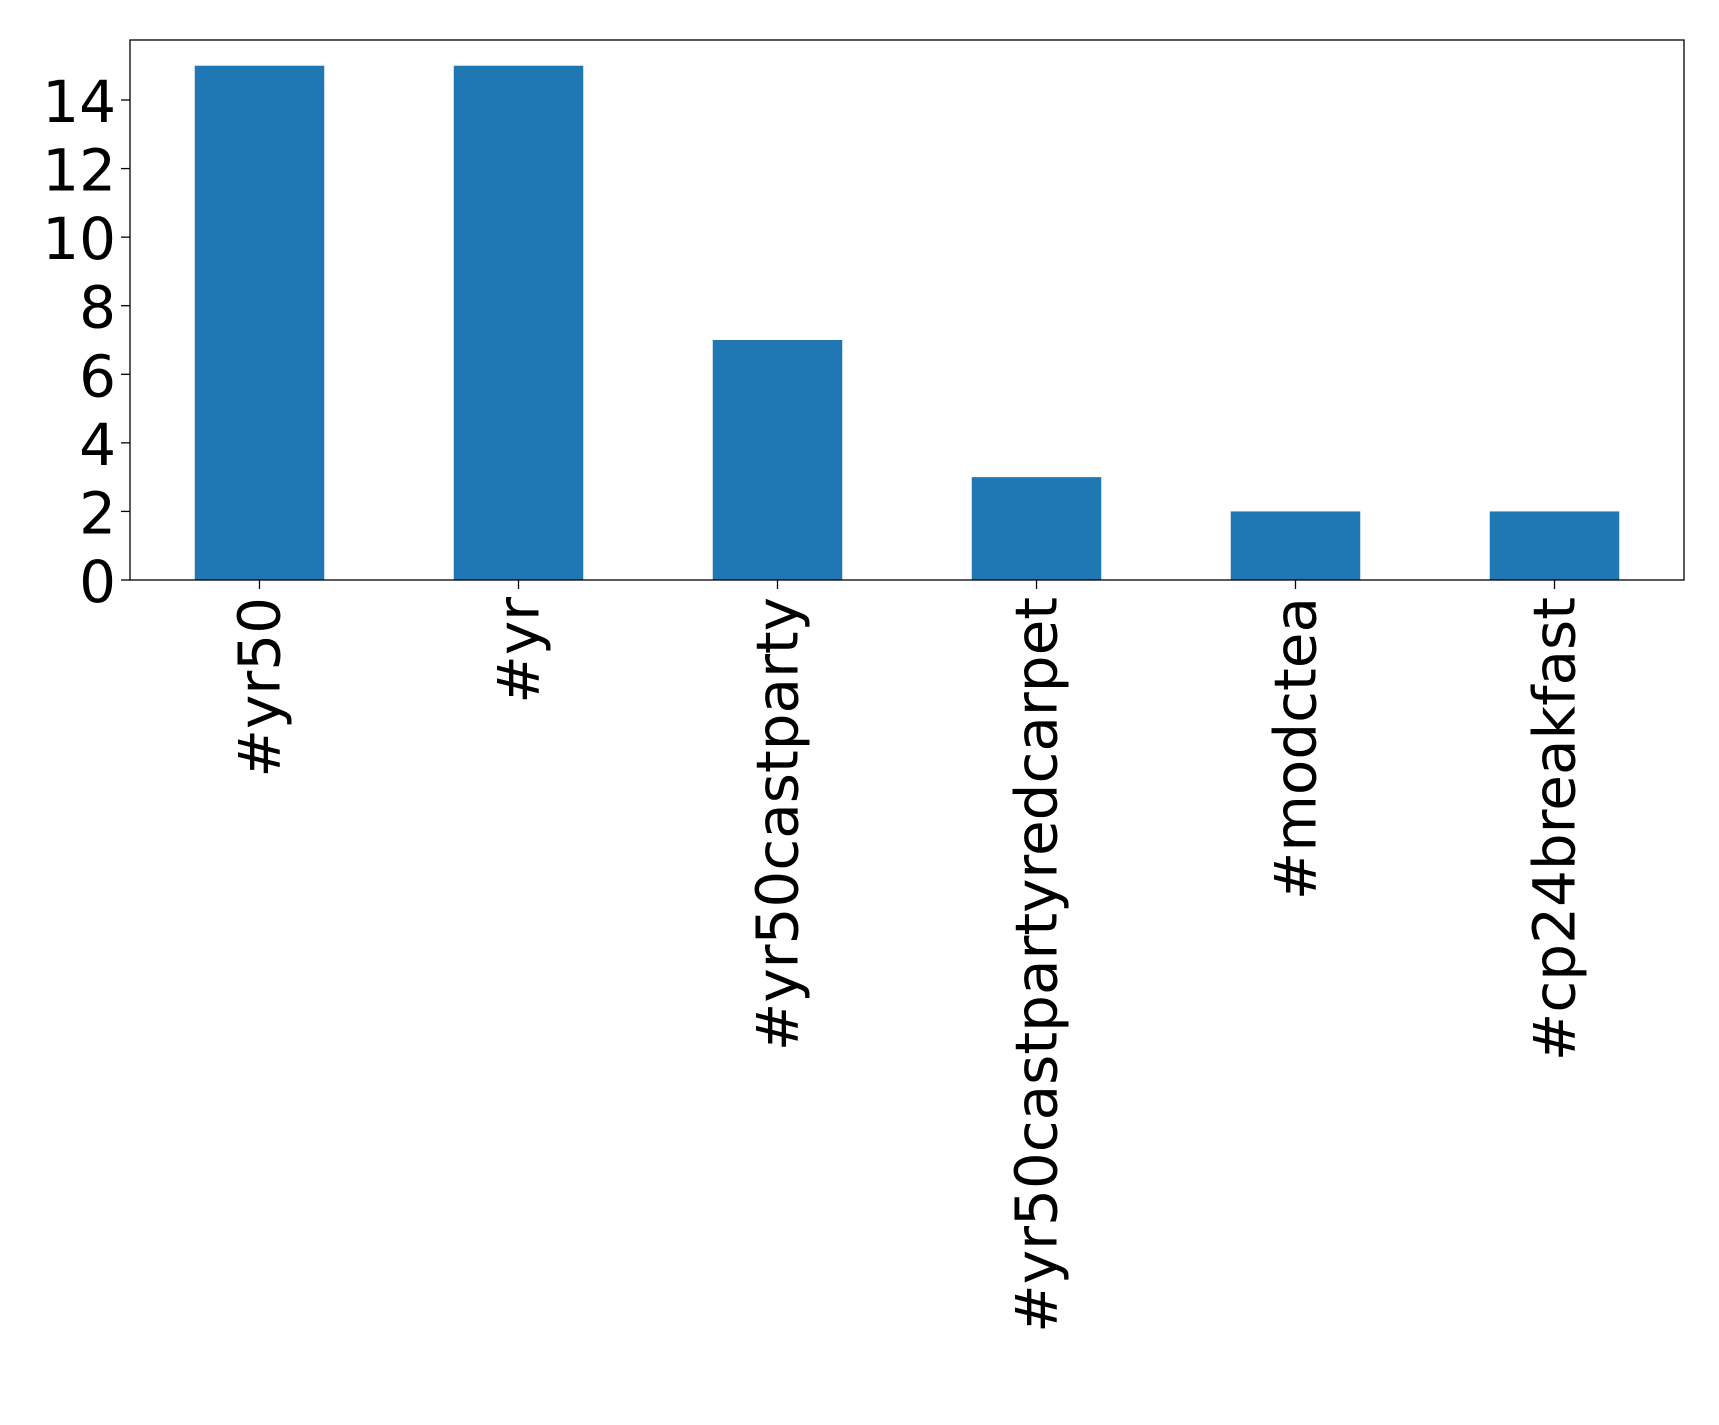  I want to click on x-tick-label: #yr, so click(519, 650).